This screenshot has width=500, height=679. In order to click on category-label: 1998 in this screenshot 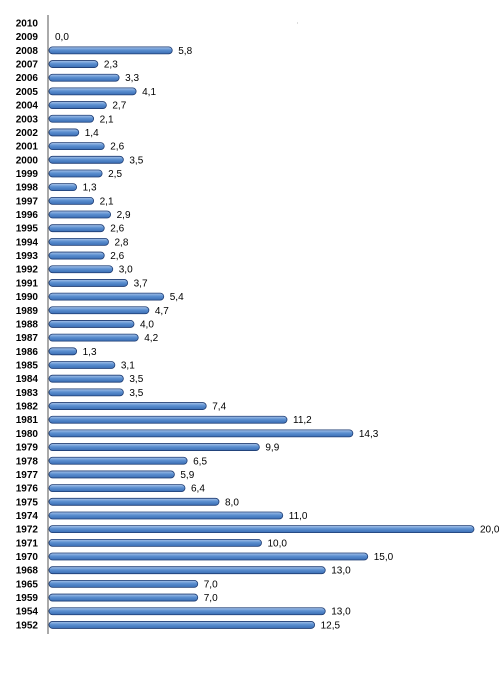, I will do `click(27, 188)`.